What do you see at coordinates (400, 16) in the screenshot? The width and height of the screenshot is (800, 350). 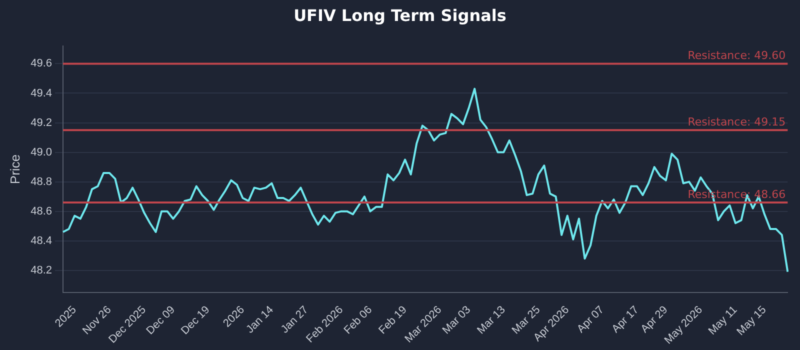 I see `chart-title: UFIV Long Term Signals` at bounding box center [400, 16].